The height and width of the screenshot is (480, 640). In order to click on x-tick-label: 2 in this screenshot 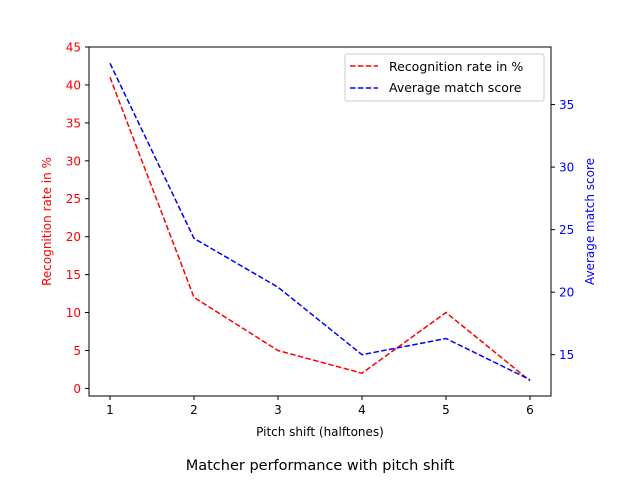, I will do `click(194, 410)`.